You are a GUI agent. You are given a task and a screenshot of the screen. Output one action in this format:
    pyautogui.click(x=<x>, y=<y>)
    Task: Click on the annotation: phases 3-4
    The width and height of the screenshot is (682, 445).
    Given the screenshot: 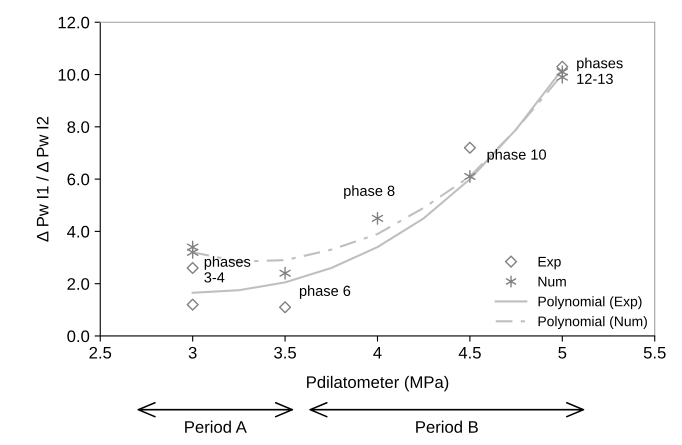 What is the action you would take?
    pyautogui.click(x=227, y=269)
    